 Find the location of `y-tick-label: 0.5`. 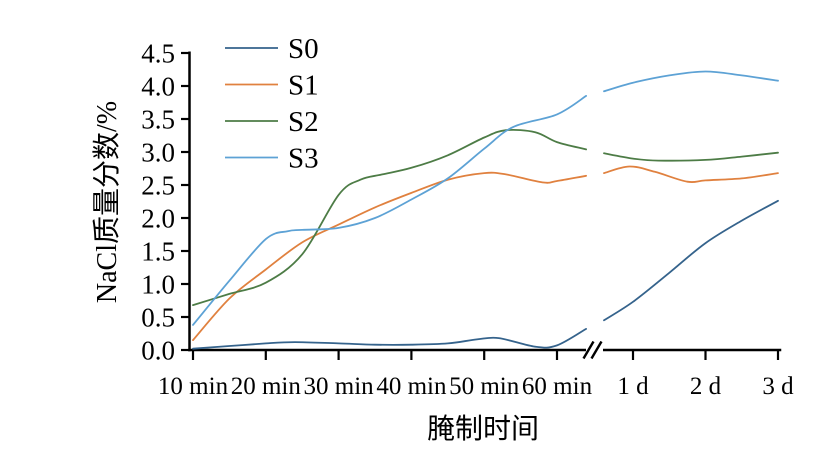

y-tick-label: 0.5 is located at coordinates (158, 318).